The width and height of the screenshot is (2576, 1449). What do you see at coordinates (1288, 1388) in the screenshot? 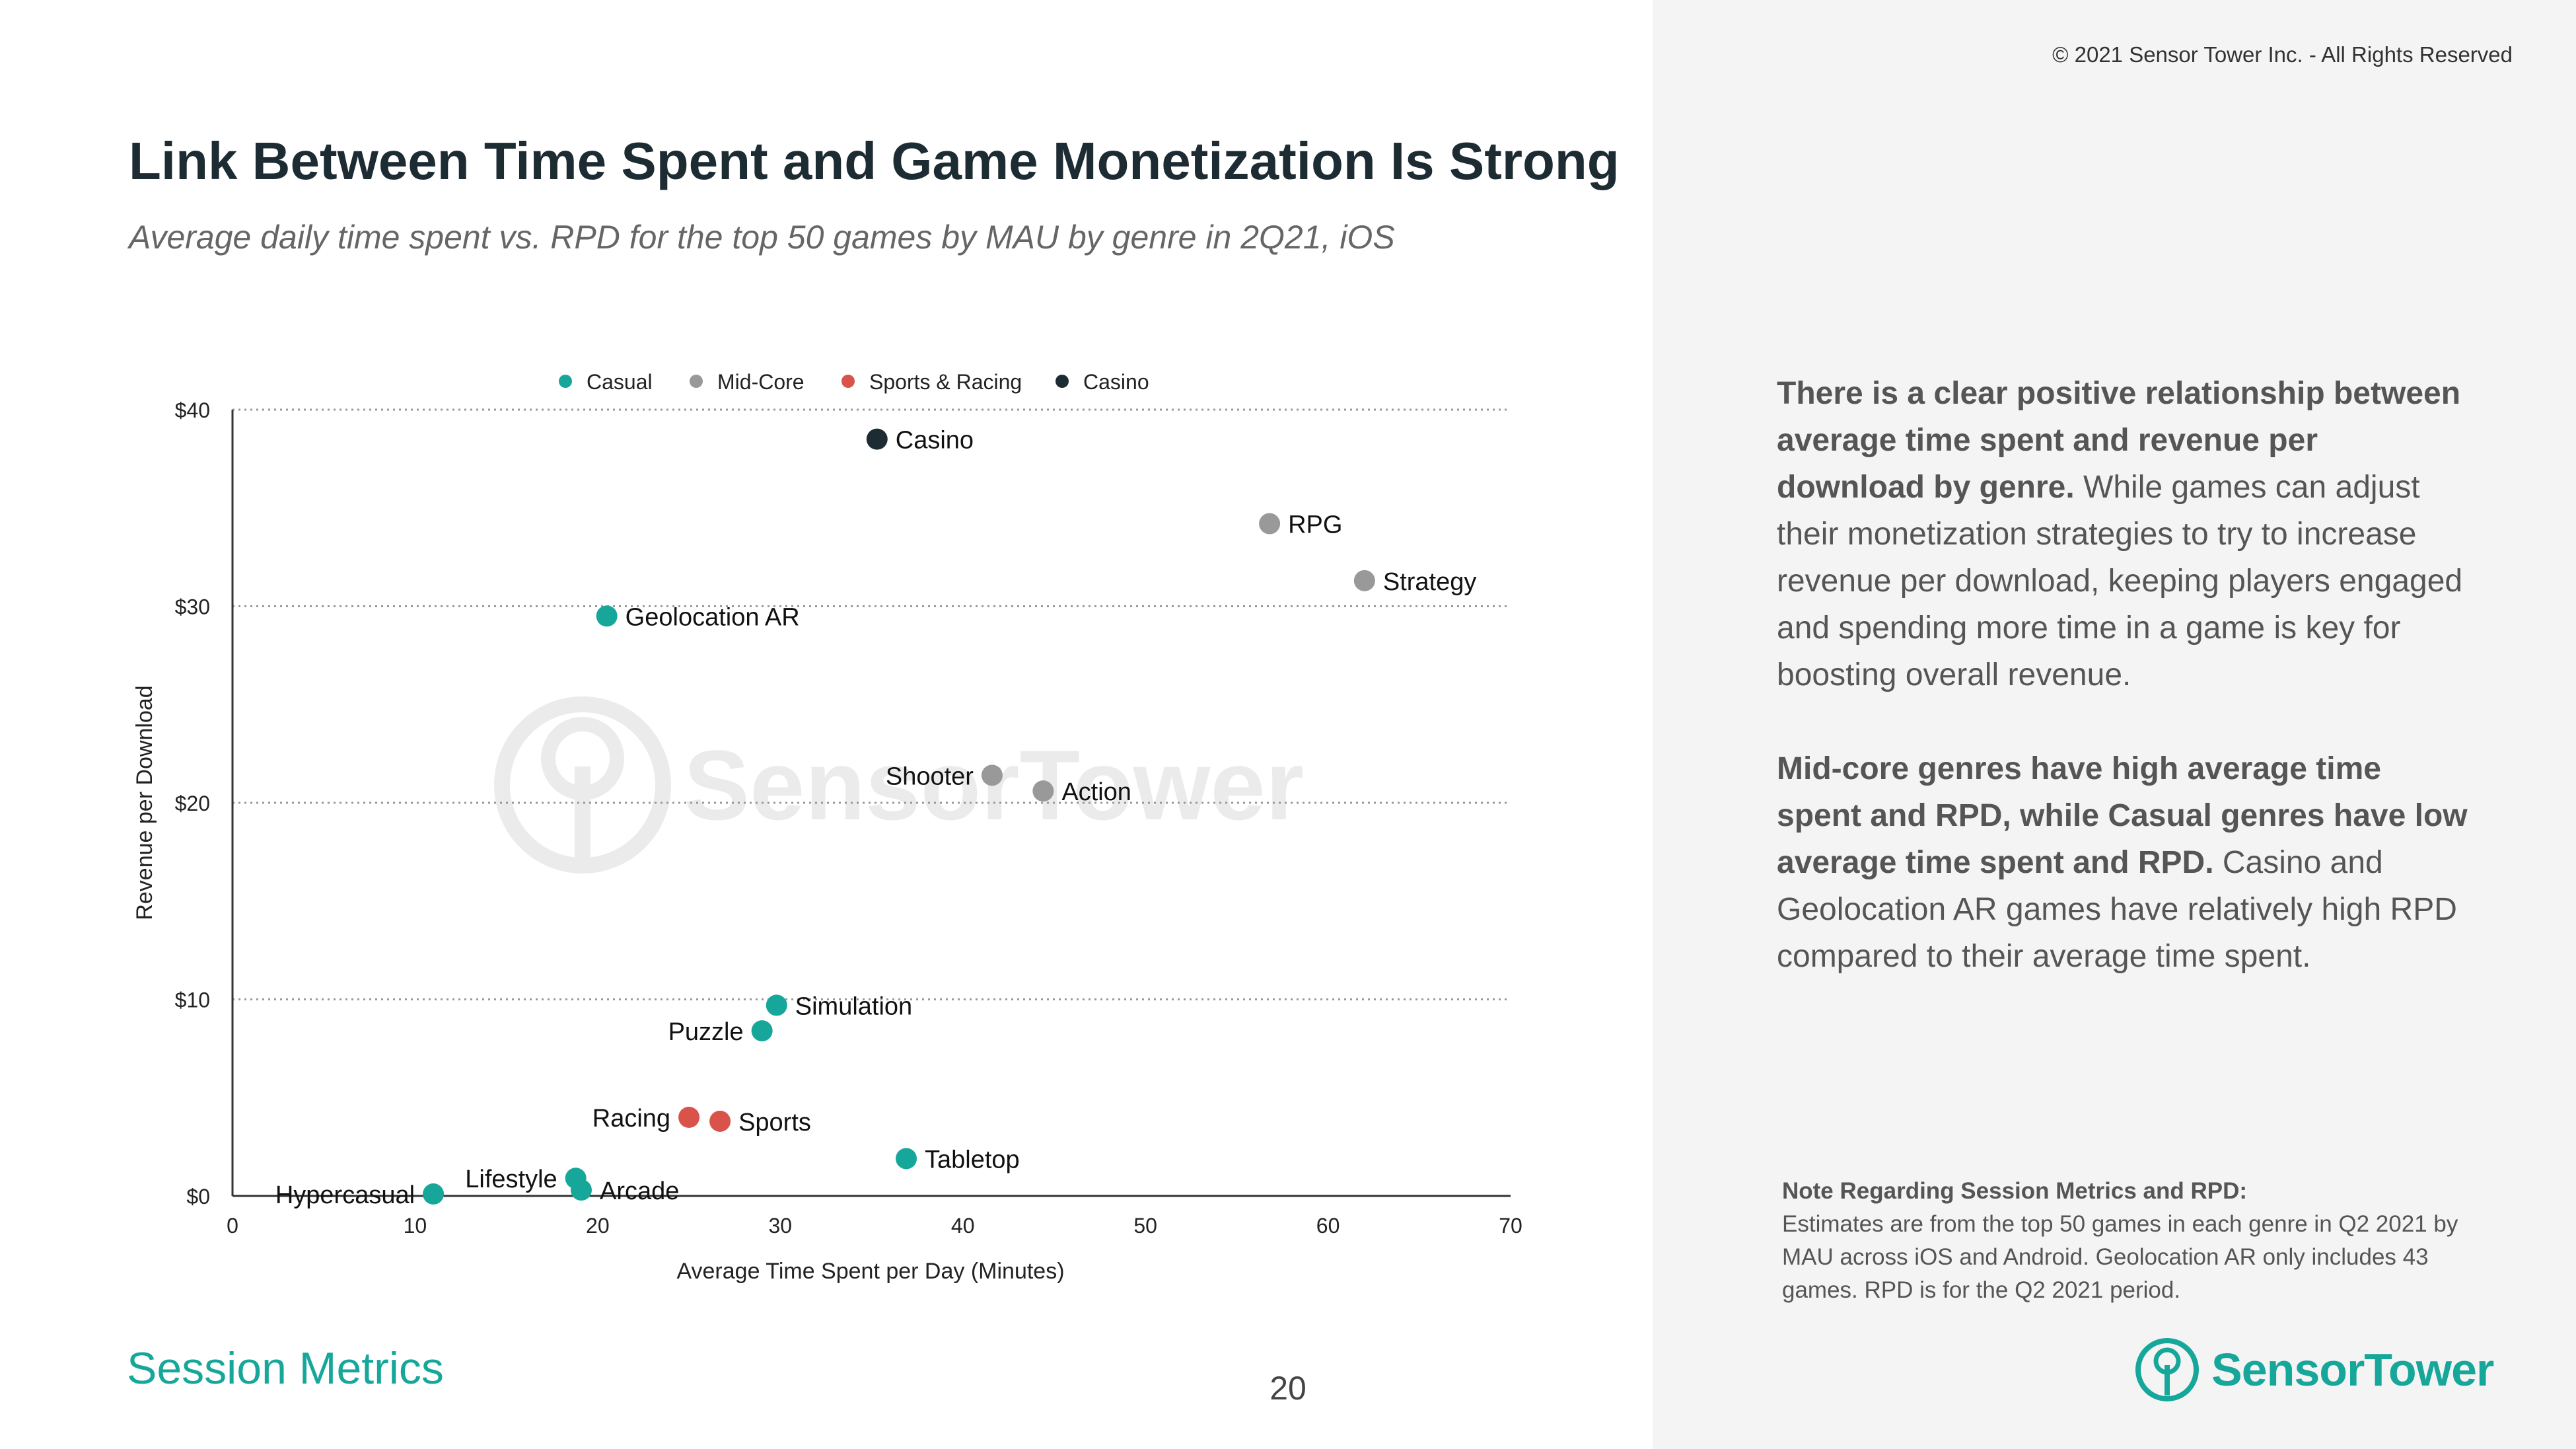
I see `page-number: 20` at bounding box center [1288, 1388].